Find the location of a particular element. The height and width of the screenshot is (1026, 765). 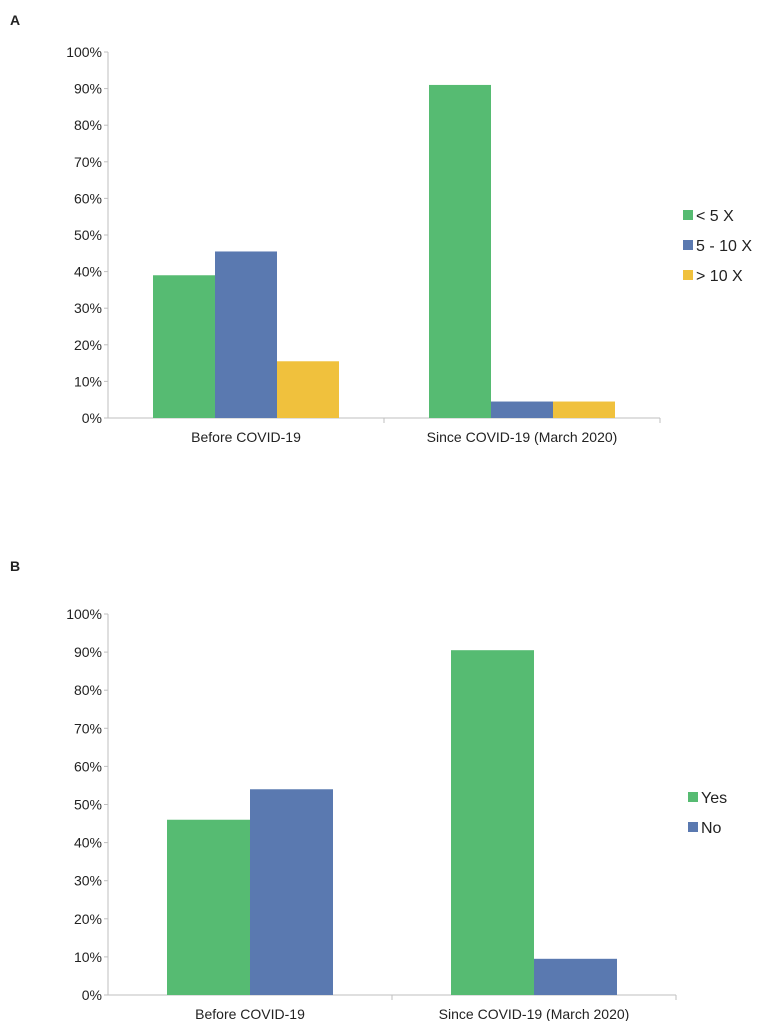

panel-label: A is located at coordinates (15, 20).